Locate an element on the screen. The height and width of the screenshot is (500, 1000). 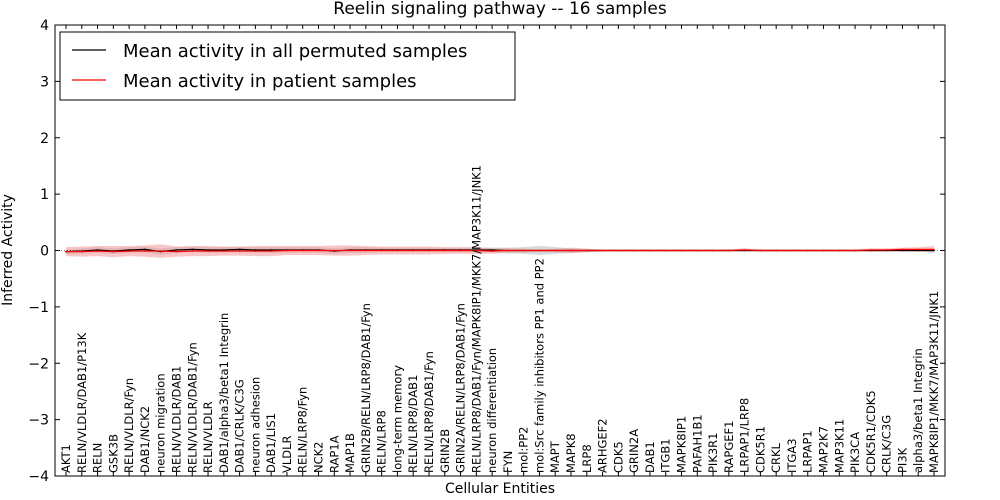
point-mean-activity-in-patient-samples-alpha3-beta1-integrin is located at coordinates (918, 249).